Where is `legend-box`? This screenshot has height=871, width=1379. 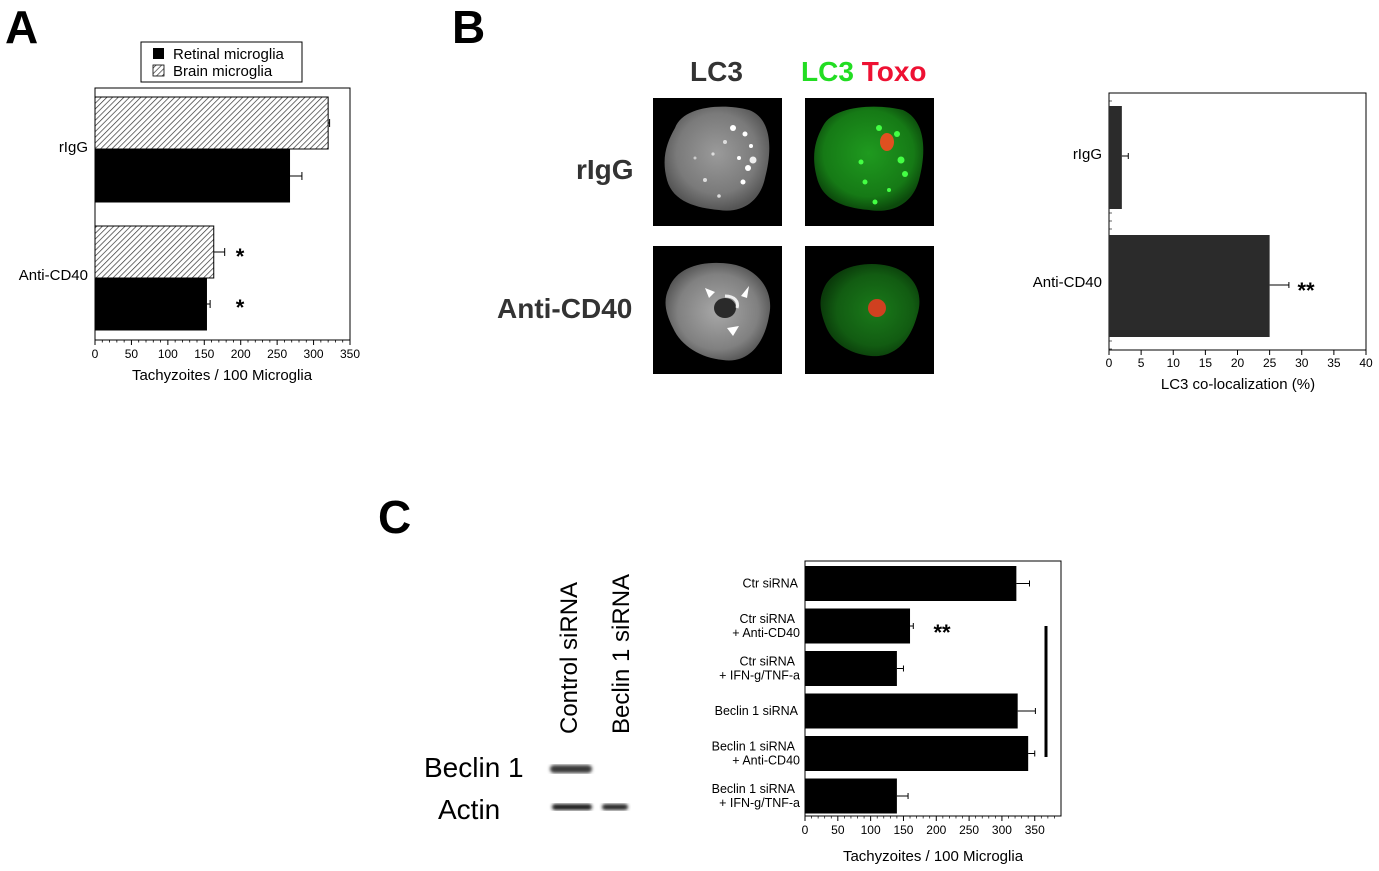 legend-box is located at coordinates (221, 62).